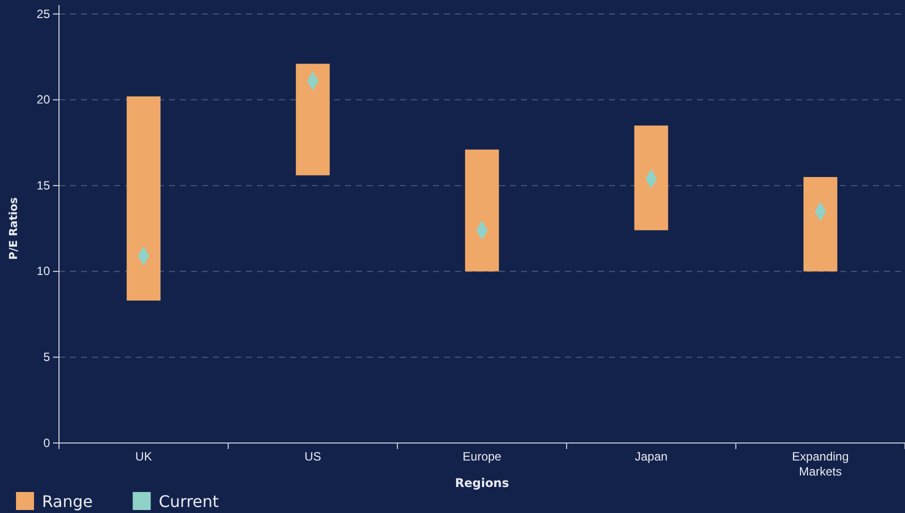 This screenshot has height=513, width=905. What do you see at coordinates (820, 463) in the screenshot?
I see `x-tick-label: Expanding Markets` at bounding box center [820, 463].